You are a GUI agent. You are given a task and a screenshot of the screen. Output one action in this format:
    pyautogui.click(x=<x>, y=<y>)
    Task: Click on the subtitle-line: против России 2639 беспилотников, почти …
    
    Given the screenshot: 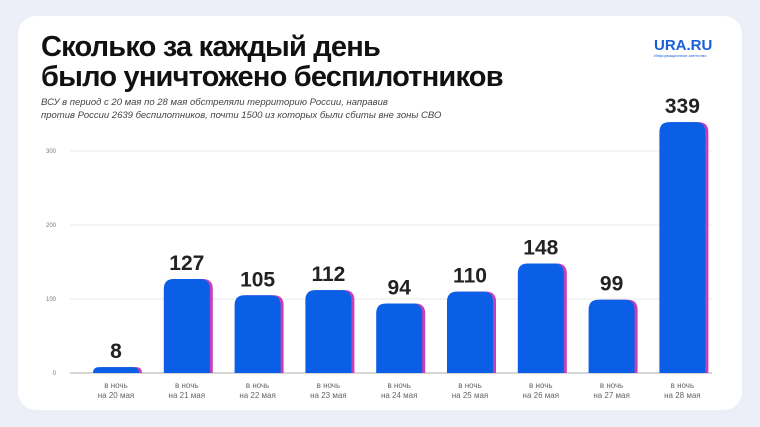 What is the action you would take?
    pyautogui.click(x=241, y=115)
    